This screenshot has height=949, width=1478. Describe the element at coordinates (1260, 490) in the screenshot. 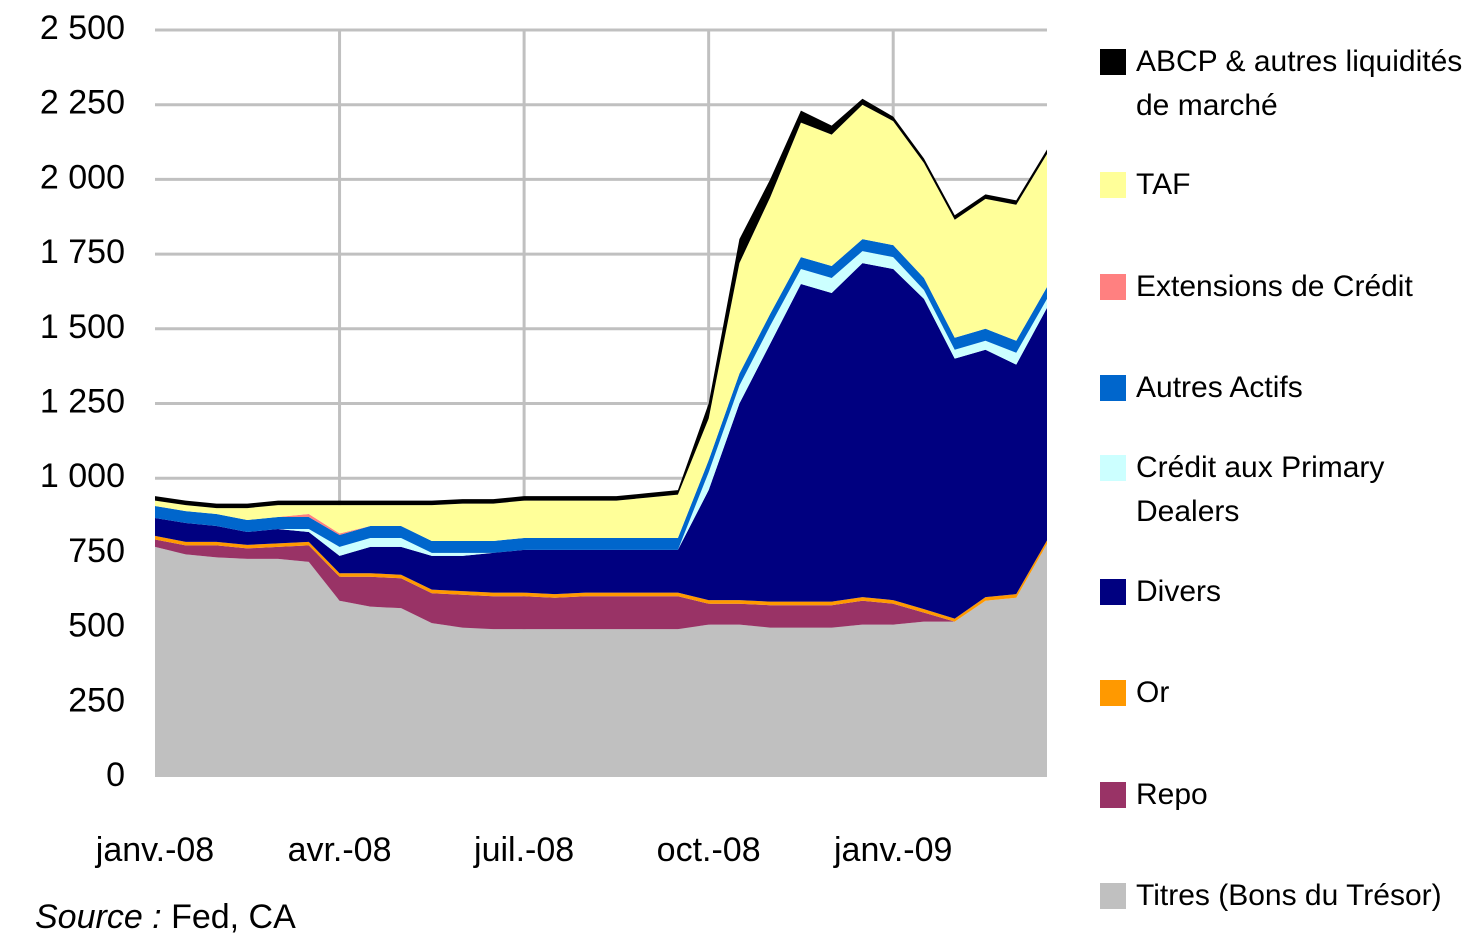

I see `legend-label: Crédit aux Primary Dealers` at that location.